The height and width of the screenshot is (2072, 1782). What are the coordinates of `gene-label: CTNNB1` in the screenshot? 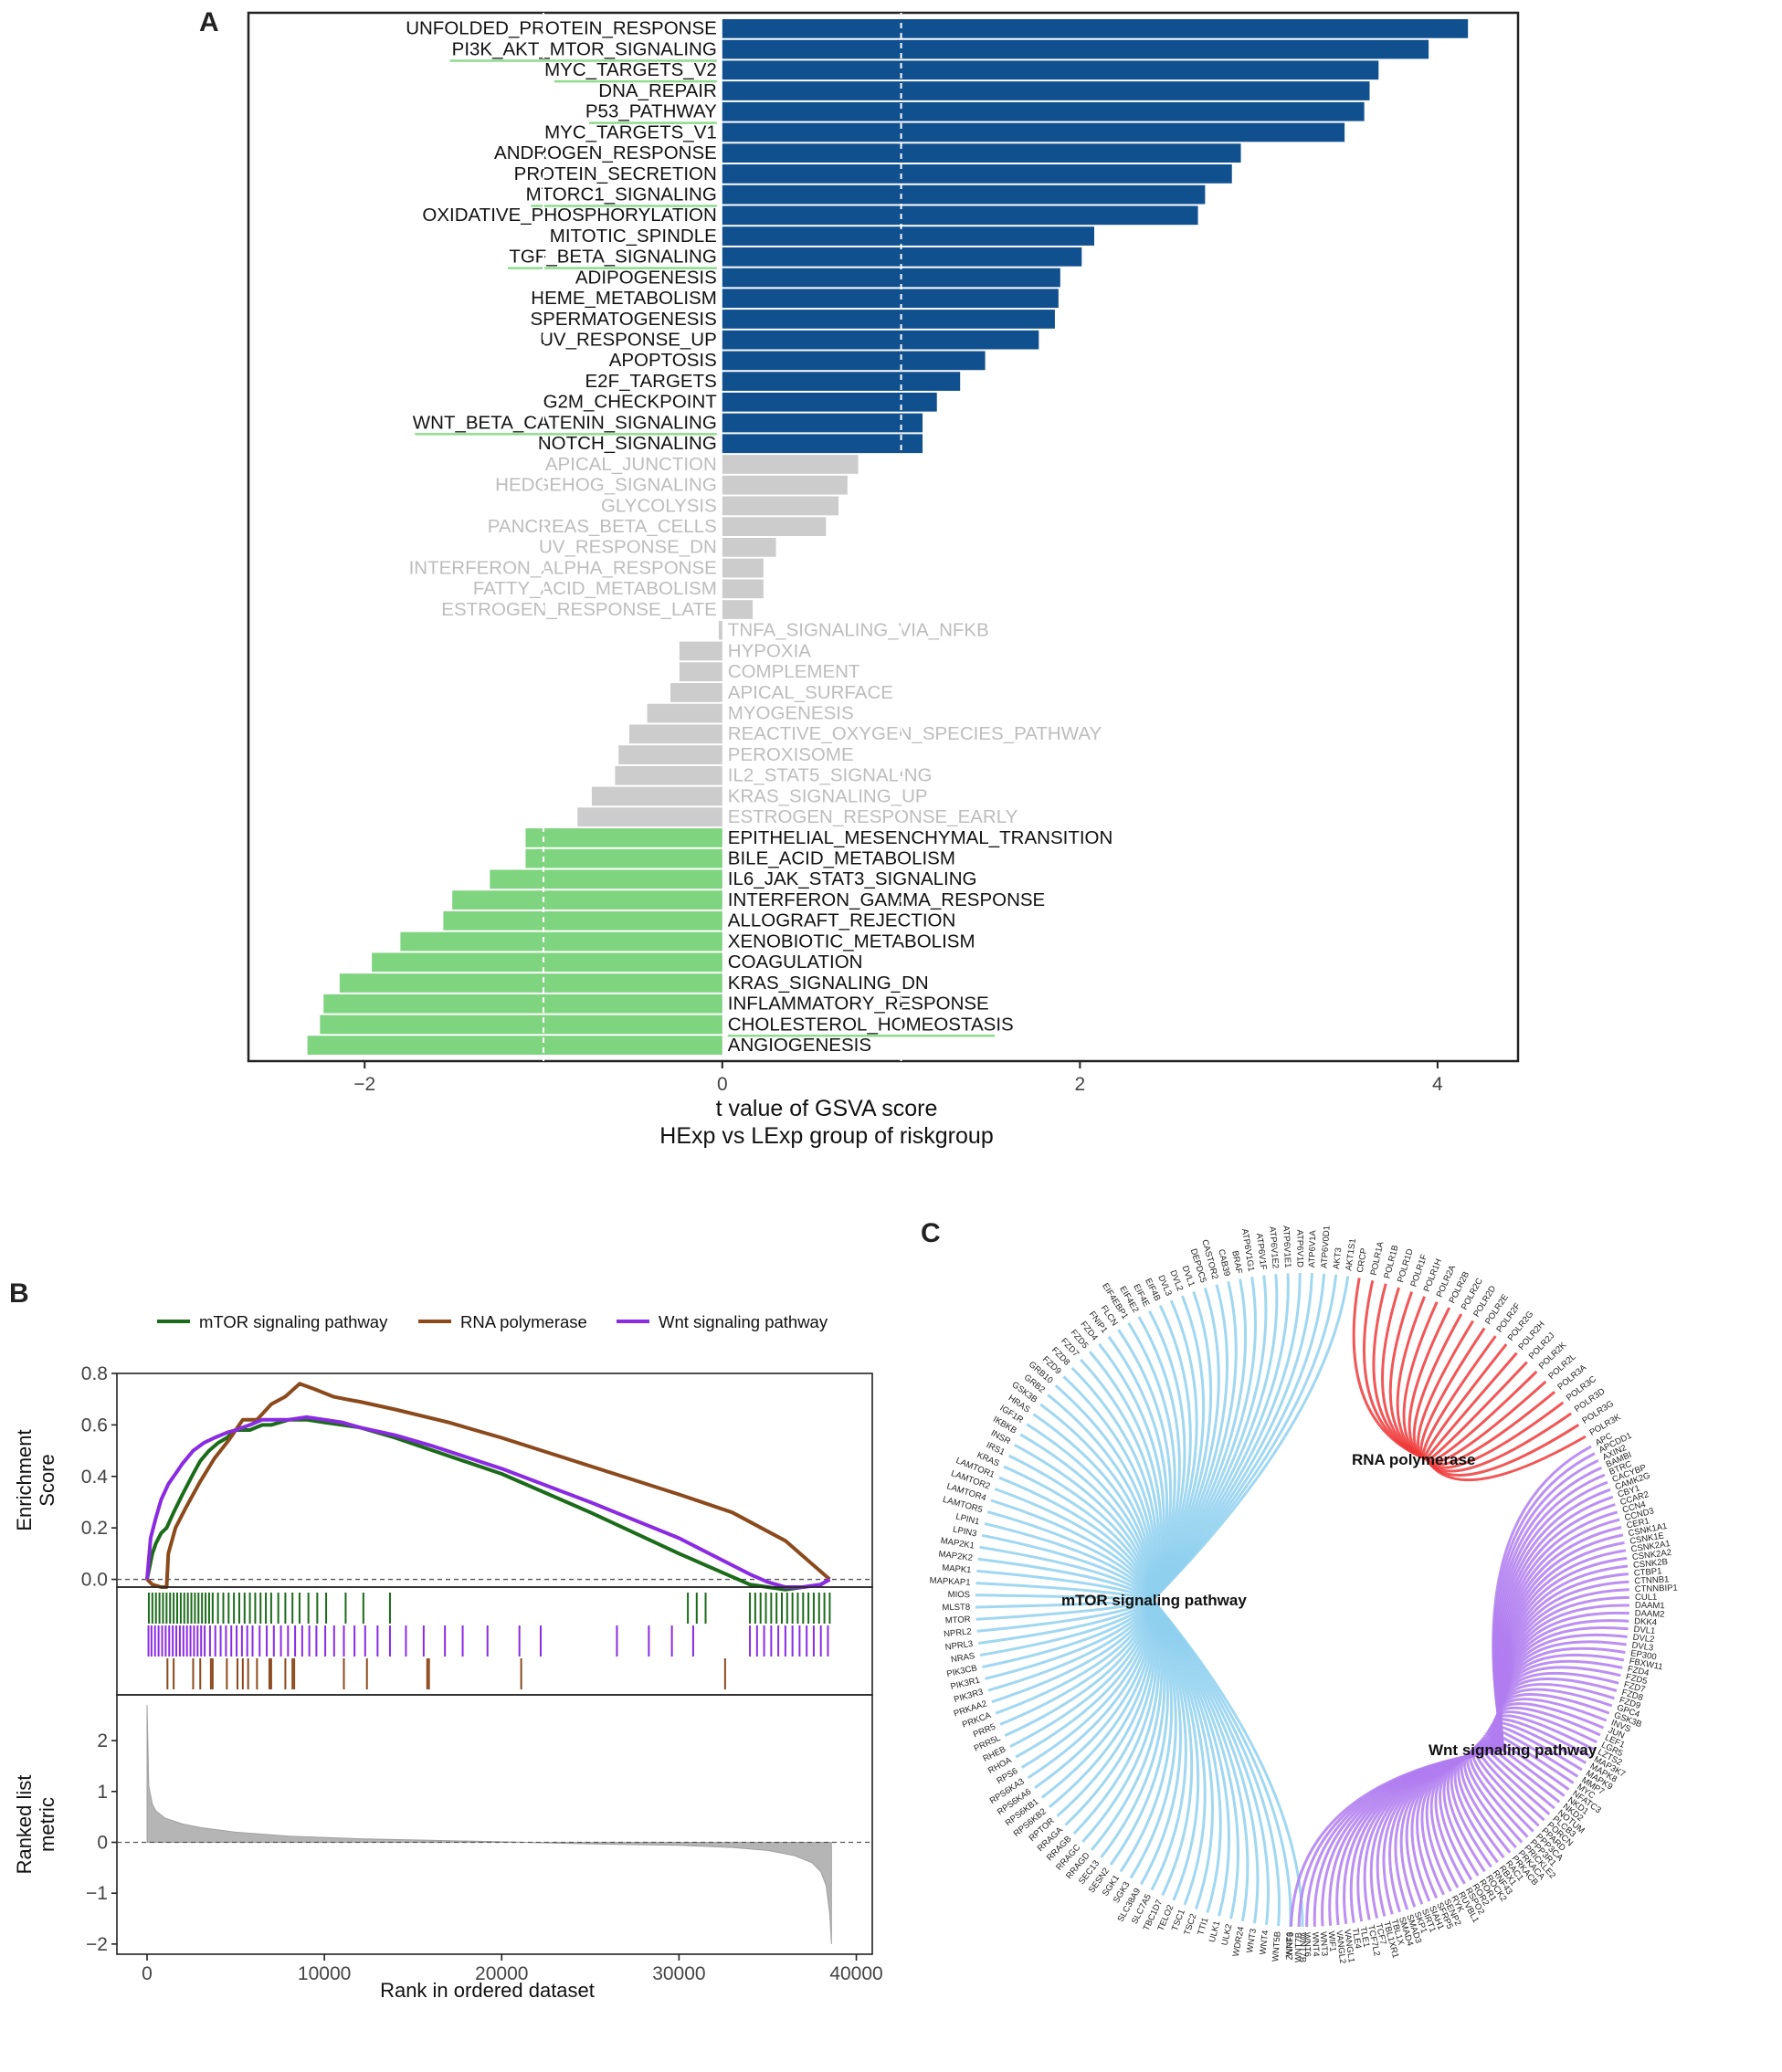 It's located at (1652, 1580).